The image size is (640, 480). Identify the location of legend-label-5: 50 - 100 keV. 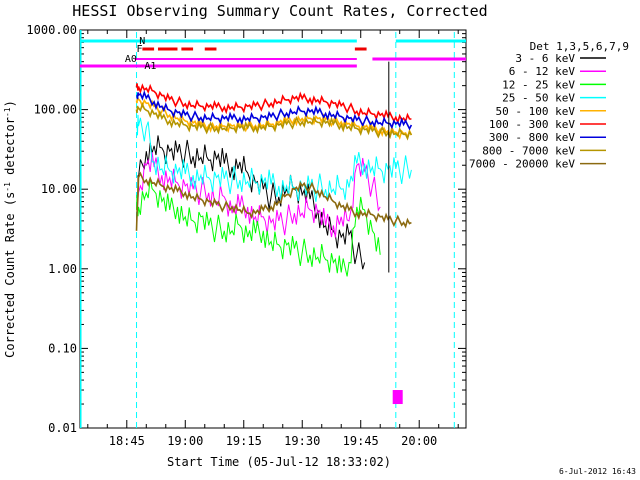
(536, 111).